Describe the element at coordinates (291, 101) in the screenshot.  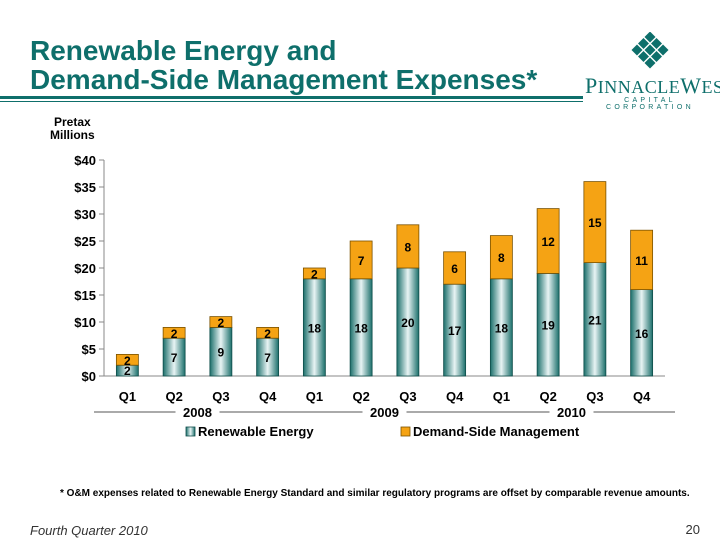
I see `title-divider-thin` at that location.